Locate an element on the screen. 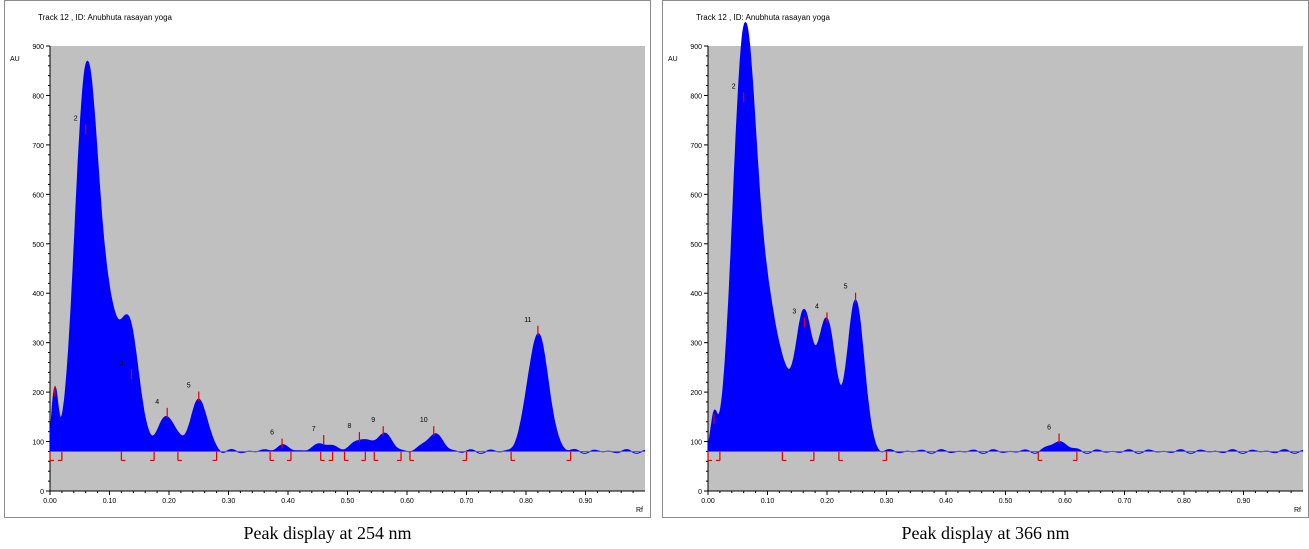 The height and width of the screenshot is (549, 1309). caption-366nm: Peak display at 366 nm is located at coordinates (985, 533).